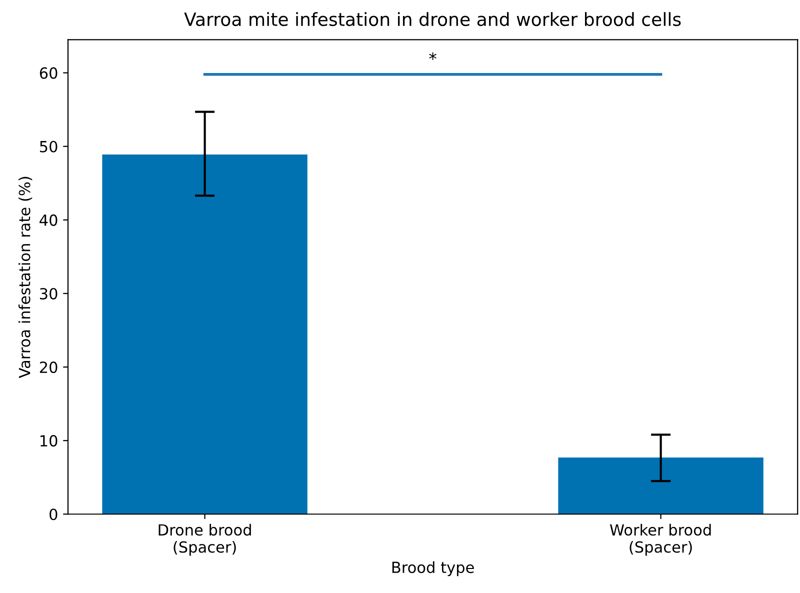  Describe the element at coordinates (49, 146) in the screenshot. I see `y-tick-label: 50` at that location.